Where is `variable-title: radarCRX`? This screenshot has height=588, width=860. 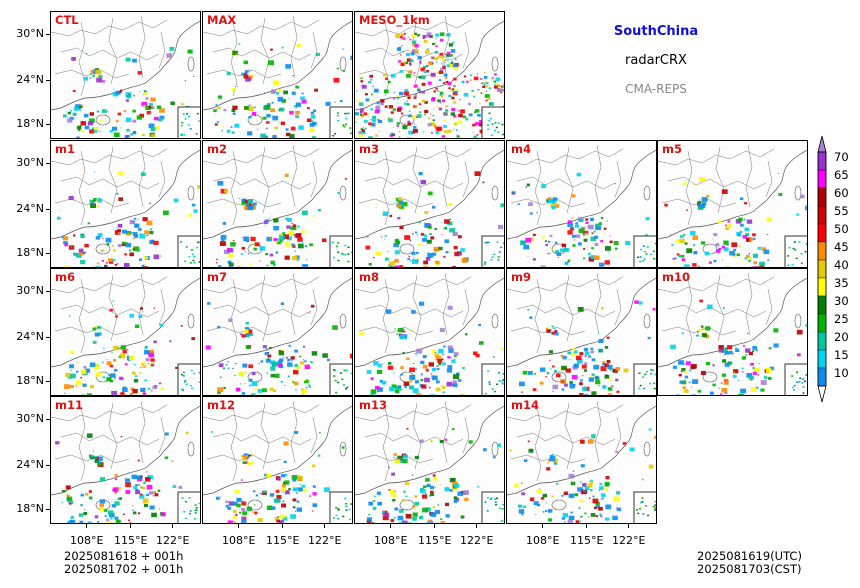
variable-title: radarCRX is located at coordinates (656, 60).